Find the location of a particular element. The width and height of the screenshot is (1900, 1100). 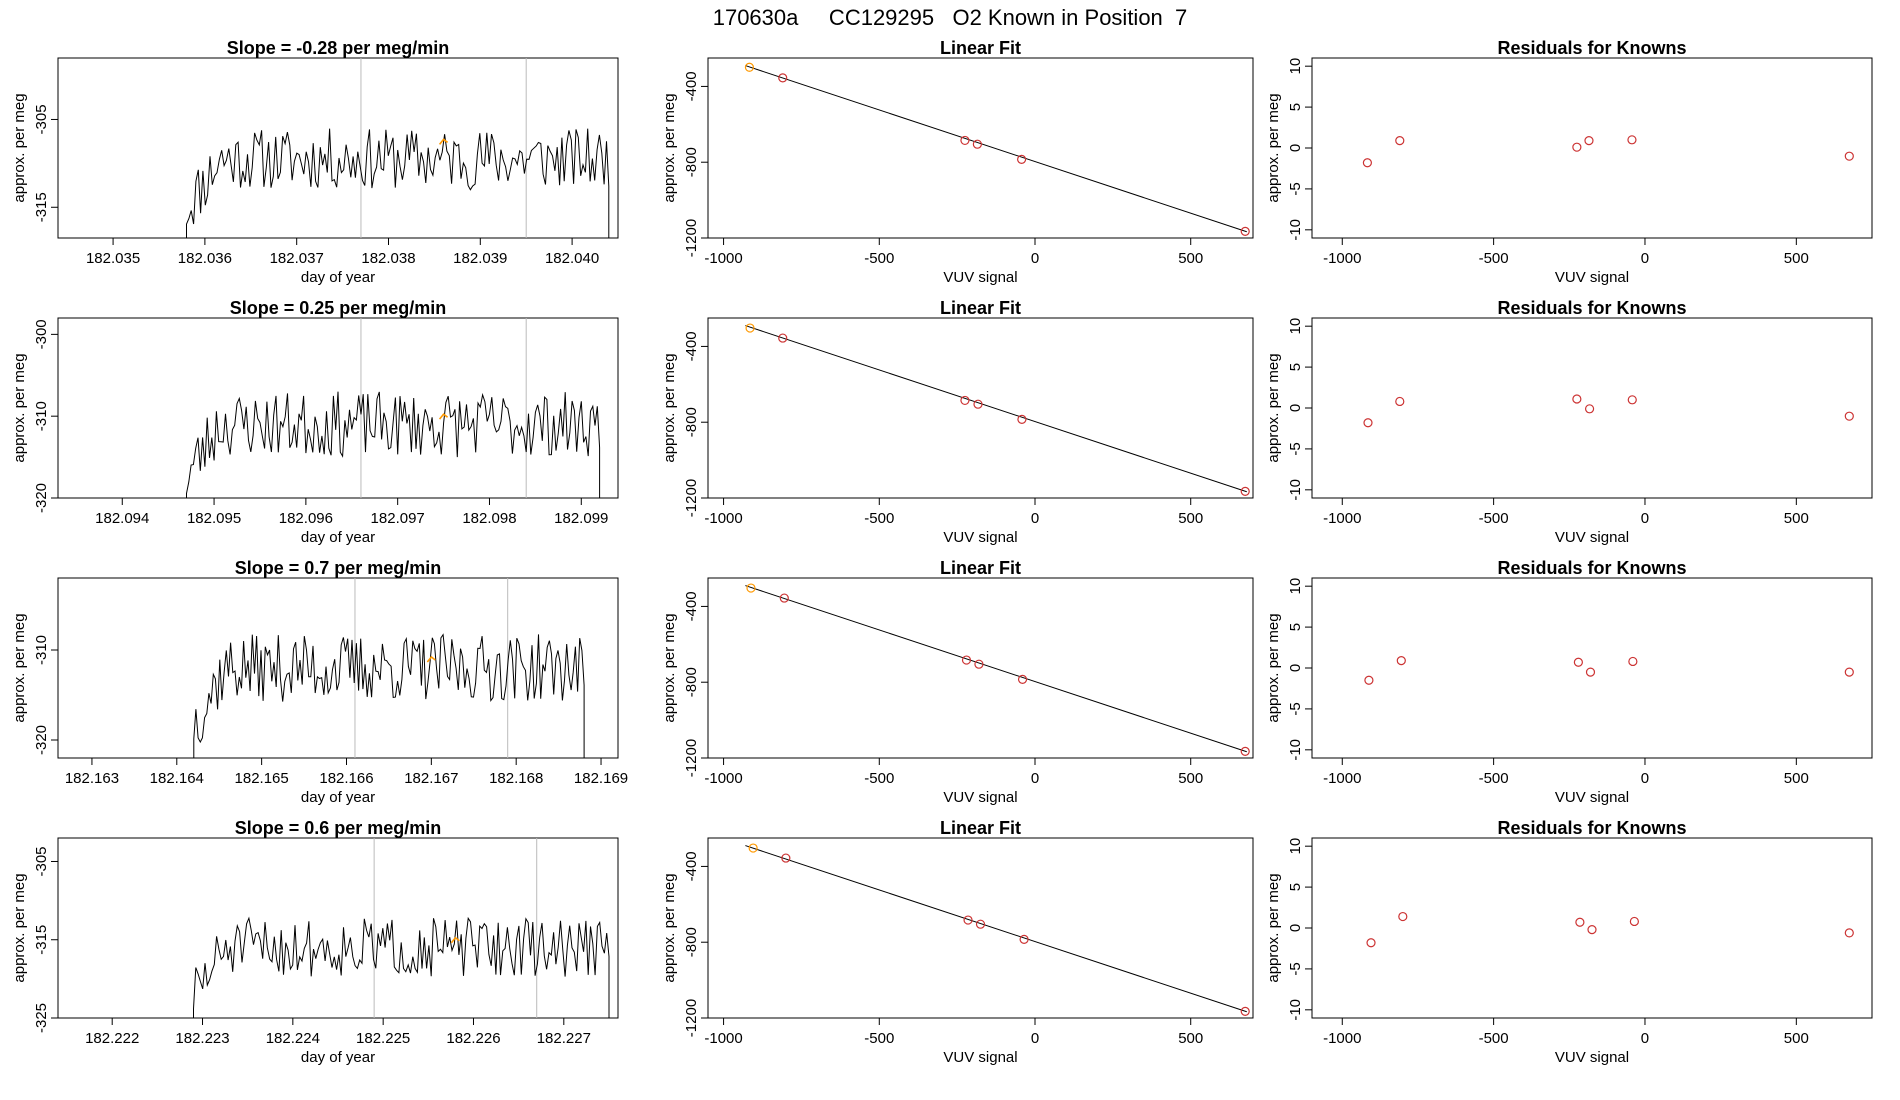

y-axis: -300 -310 -320 is located at coordinates (45, 416).